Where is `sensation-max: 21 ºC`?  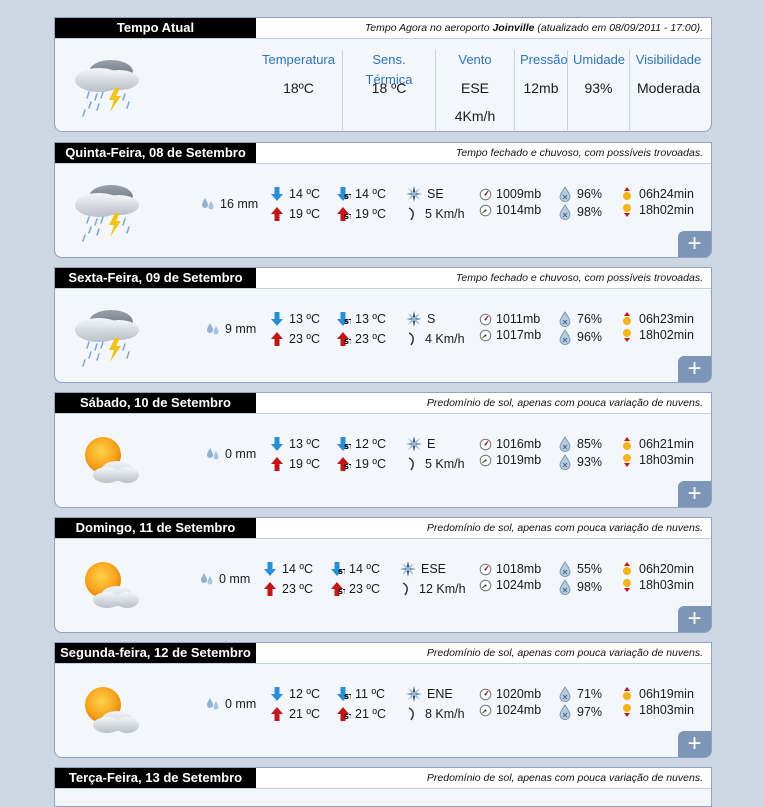 sensation-max: 21 ºC is located at coordinates (370, 714).